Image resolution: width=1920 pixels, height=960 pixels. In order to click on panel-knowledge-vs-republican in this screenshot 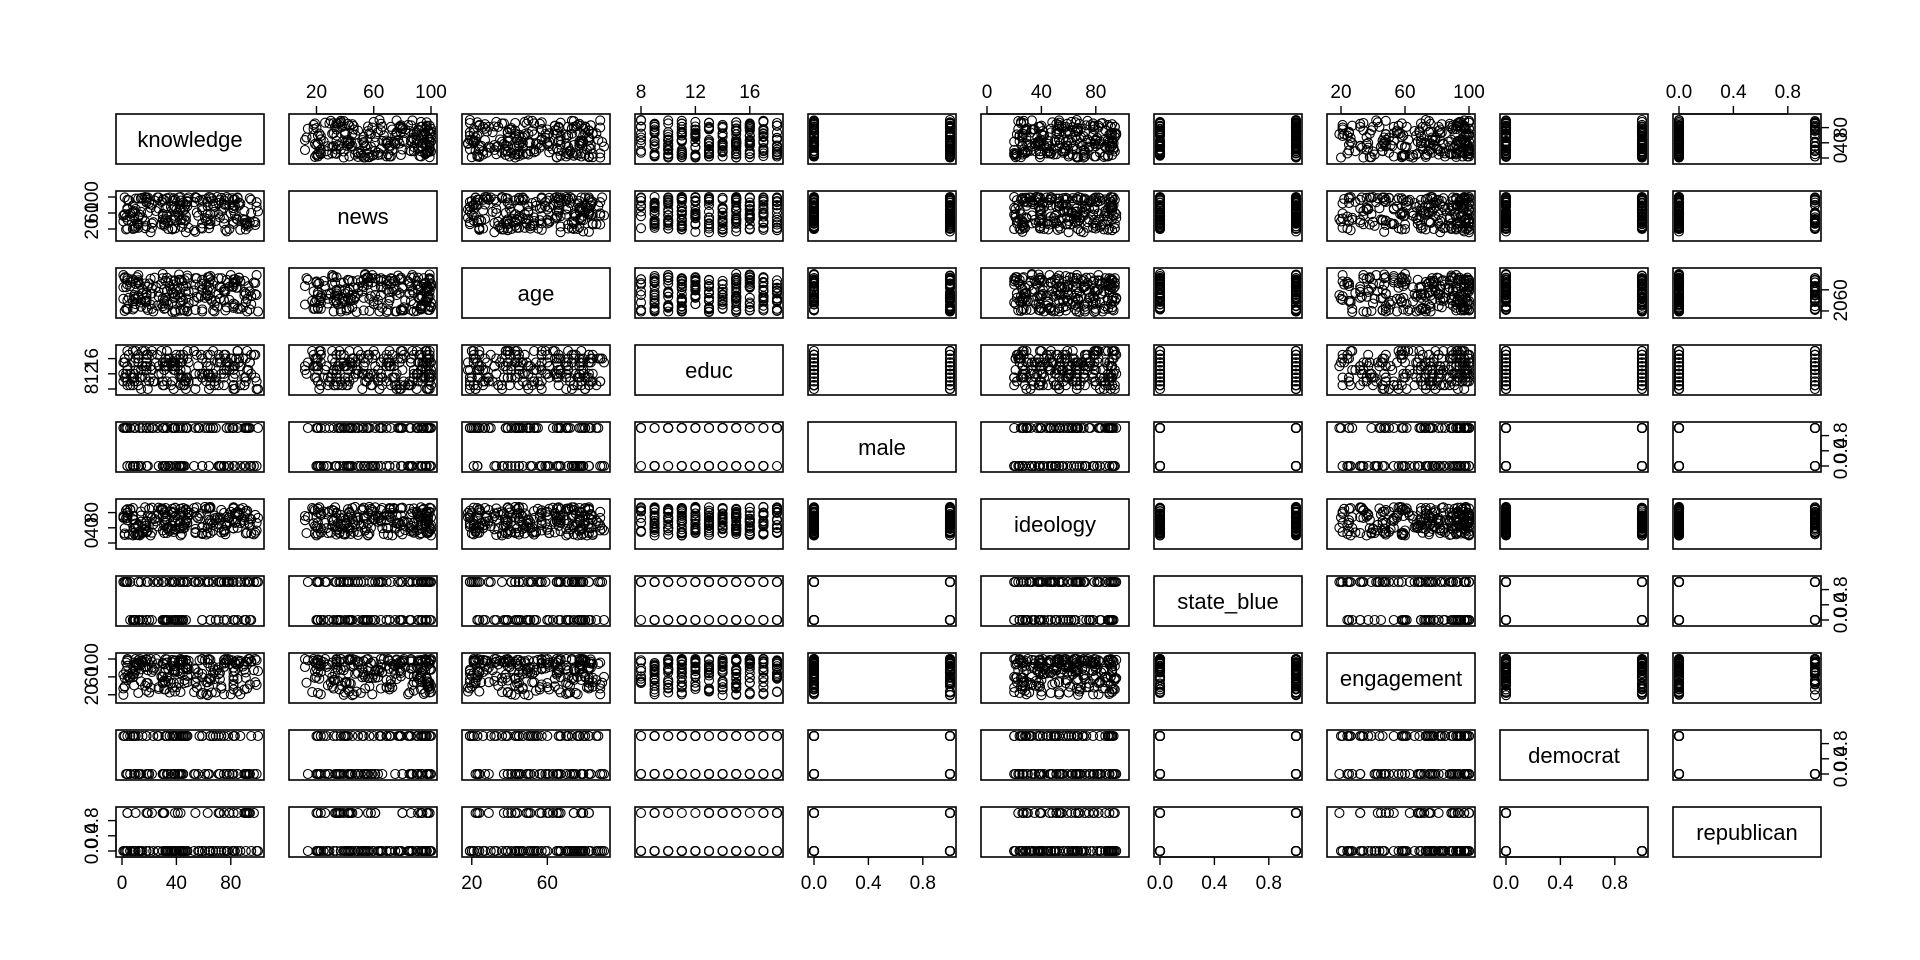, I will do `click(1747, 139)`.